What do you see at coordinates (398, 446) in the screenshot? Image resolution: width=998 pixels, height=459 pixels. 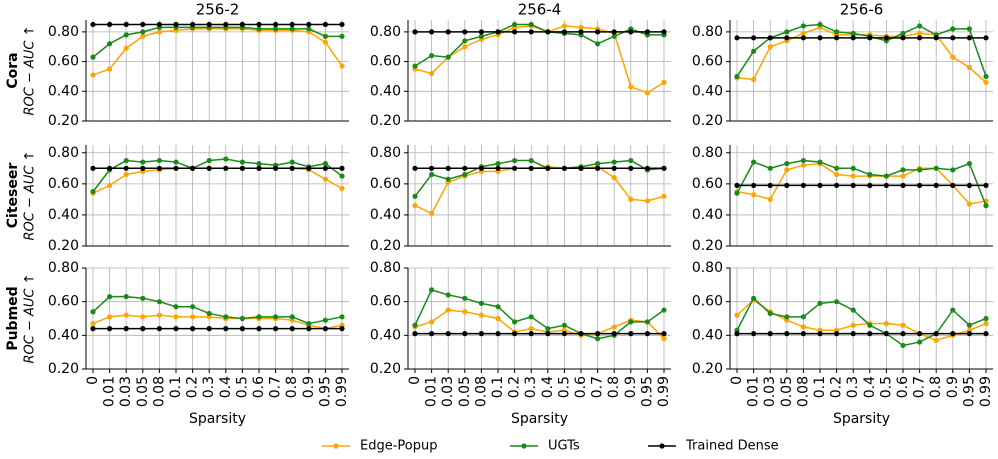 I see `legend-label: Edge-Popup` at bounding box center [398, 446].